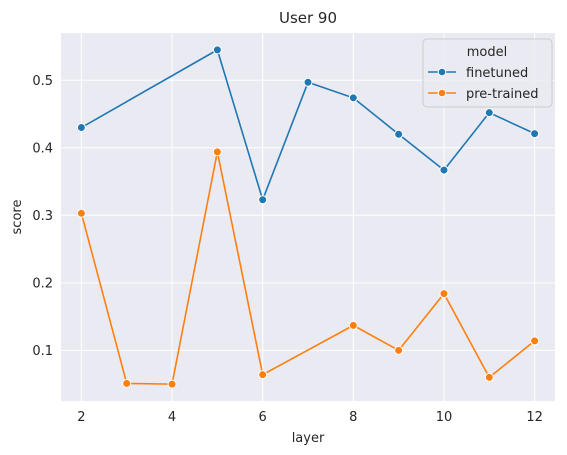 The height and width of the screenshot is (455, 567). What do you see at coordinates (42, 351) in the screenshot?
I see `y-tick-label-0.1: 0.1` at bounding box center [42, 351].